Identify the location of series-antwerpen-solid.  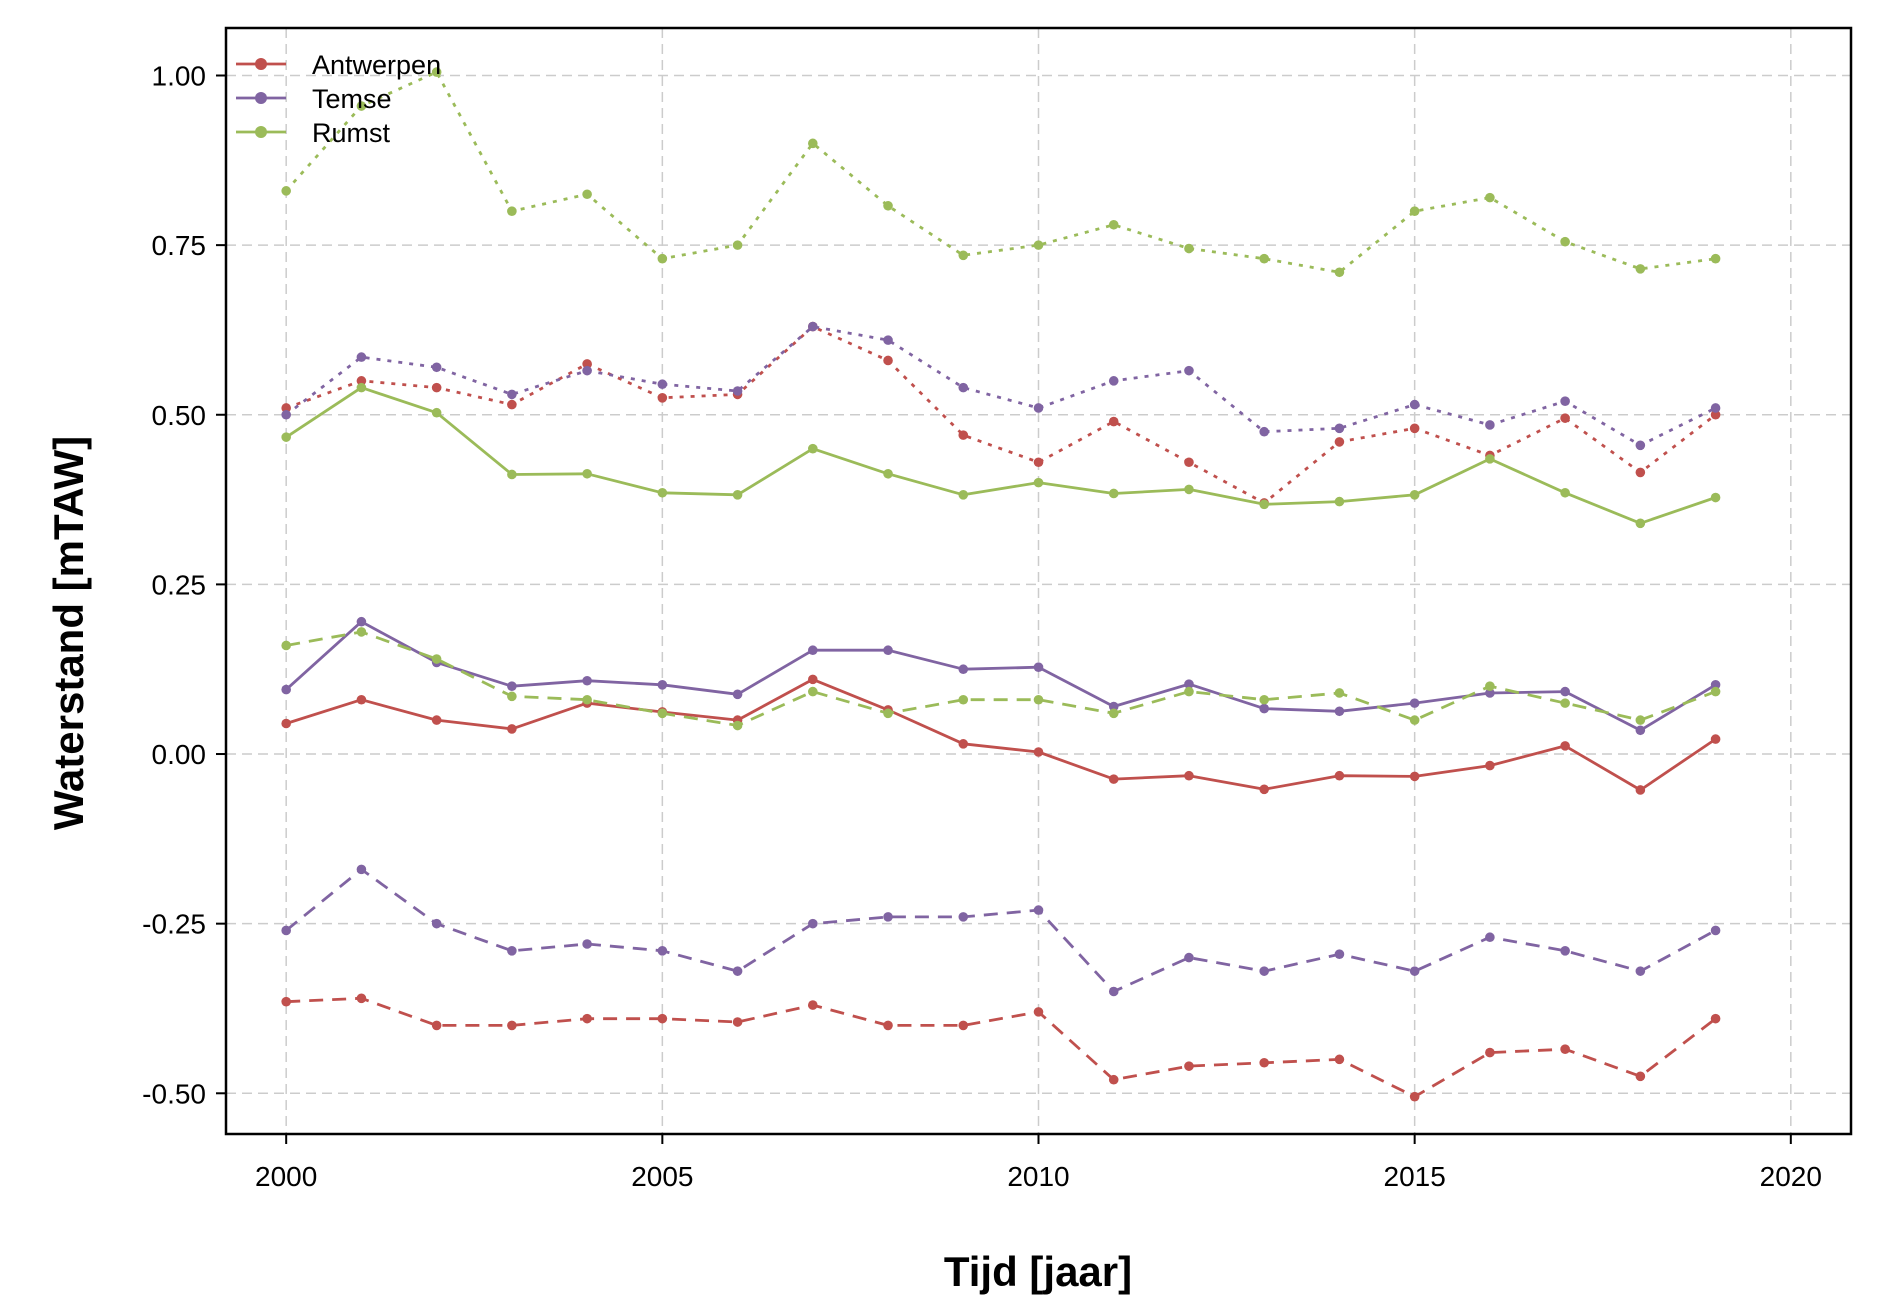
(1001, 734).